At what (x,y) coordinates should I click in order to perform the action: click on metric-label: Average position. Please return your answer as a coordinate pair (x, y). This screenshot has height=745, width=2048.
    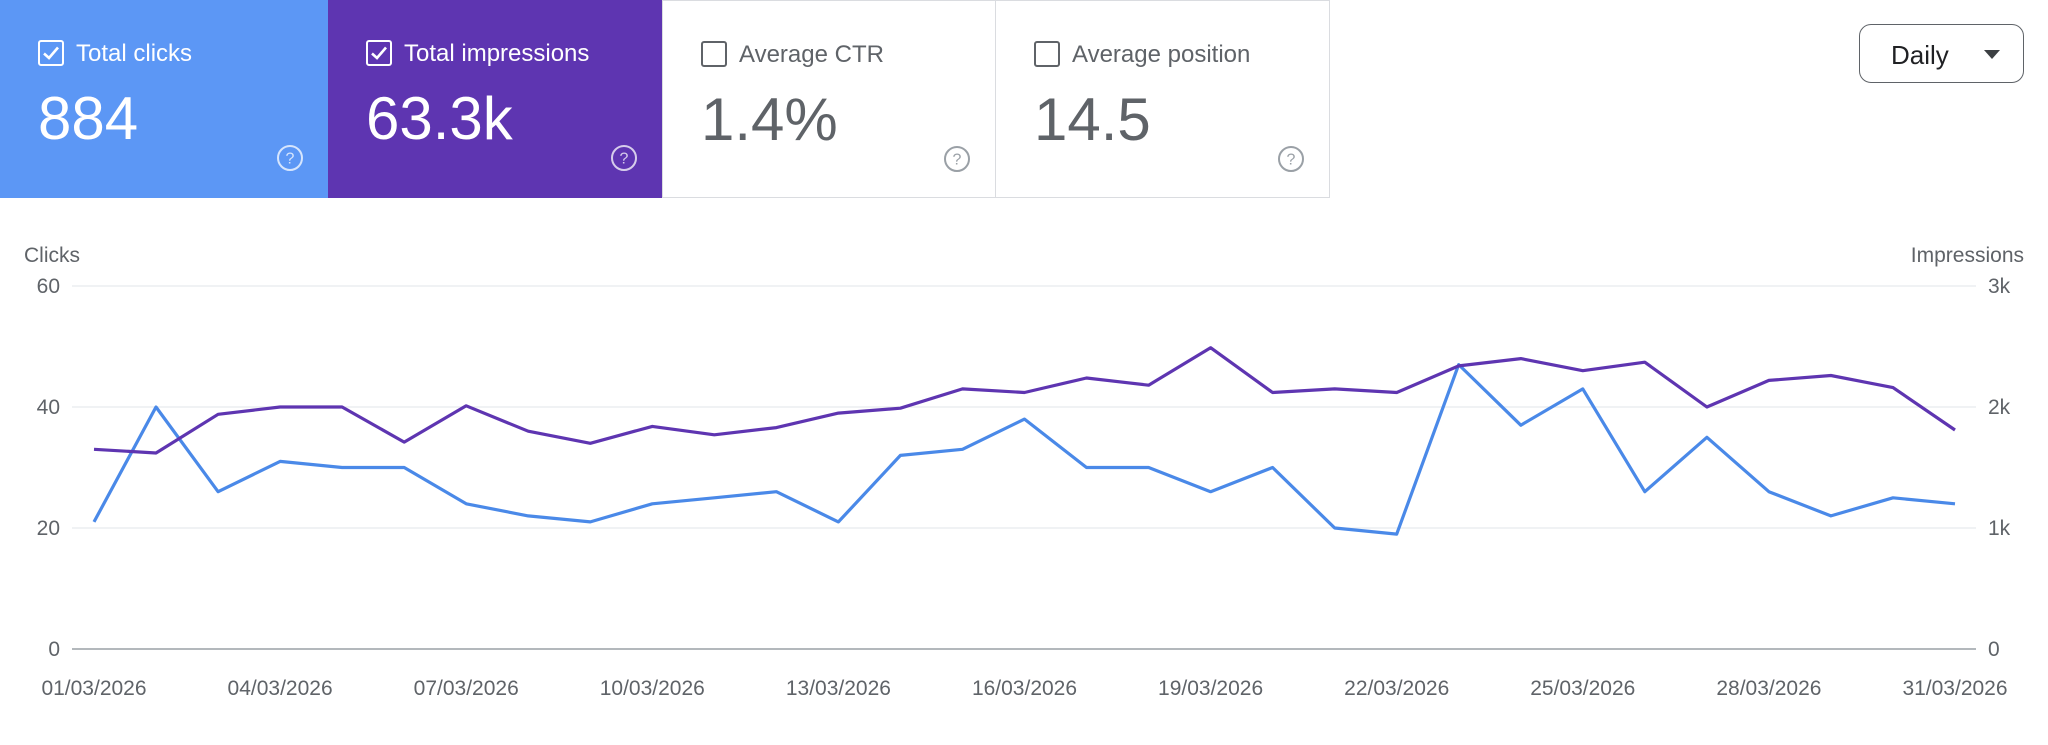
    Looking at the image, I should click on (1161, 54).